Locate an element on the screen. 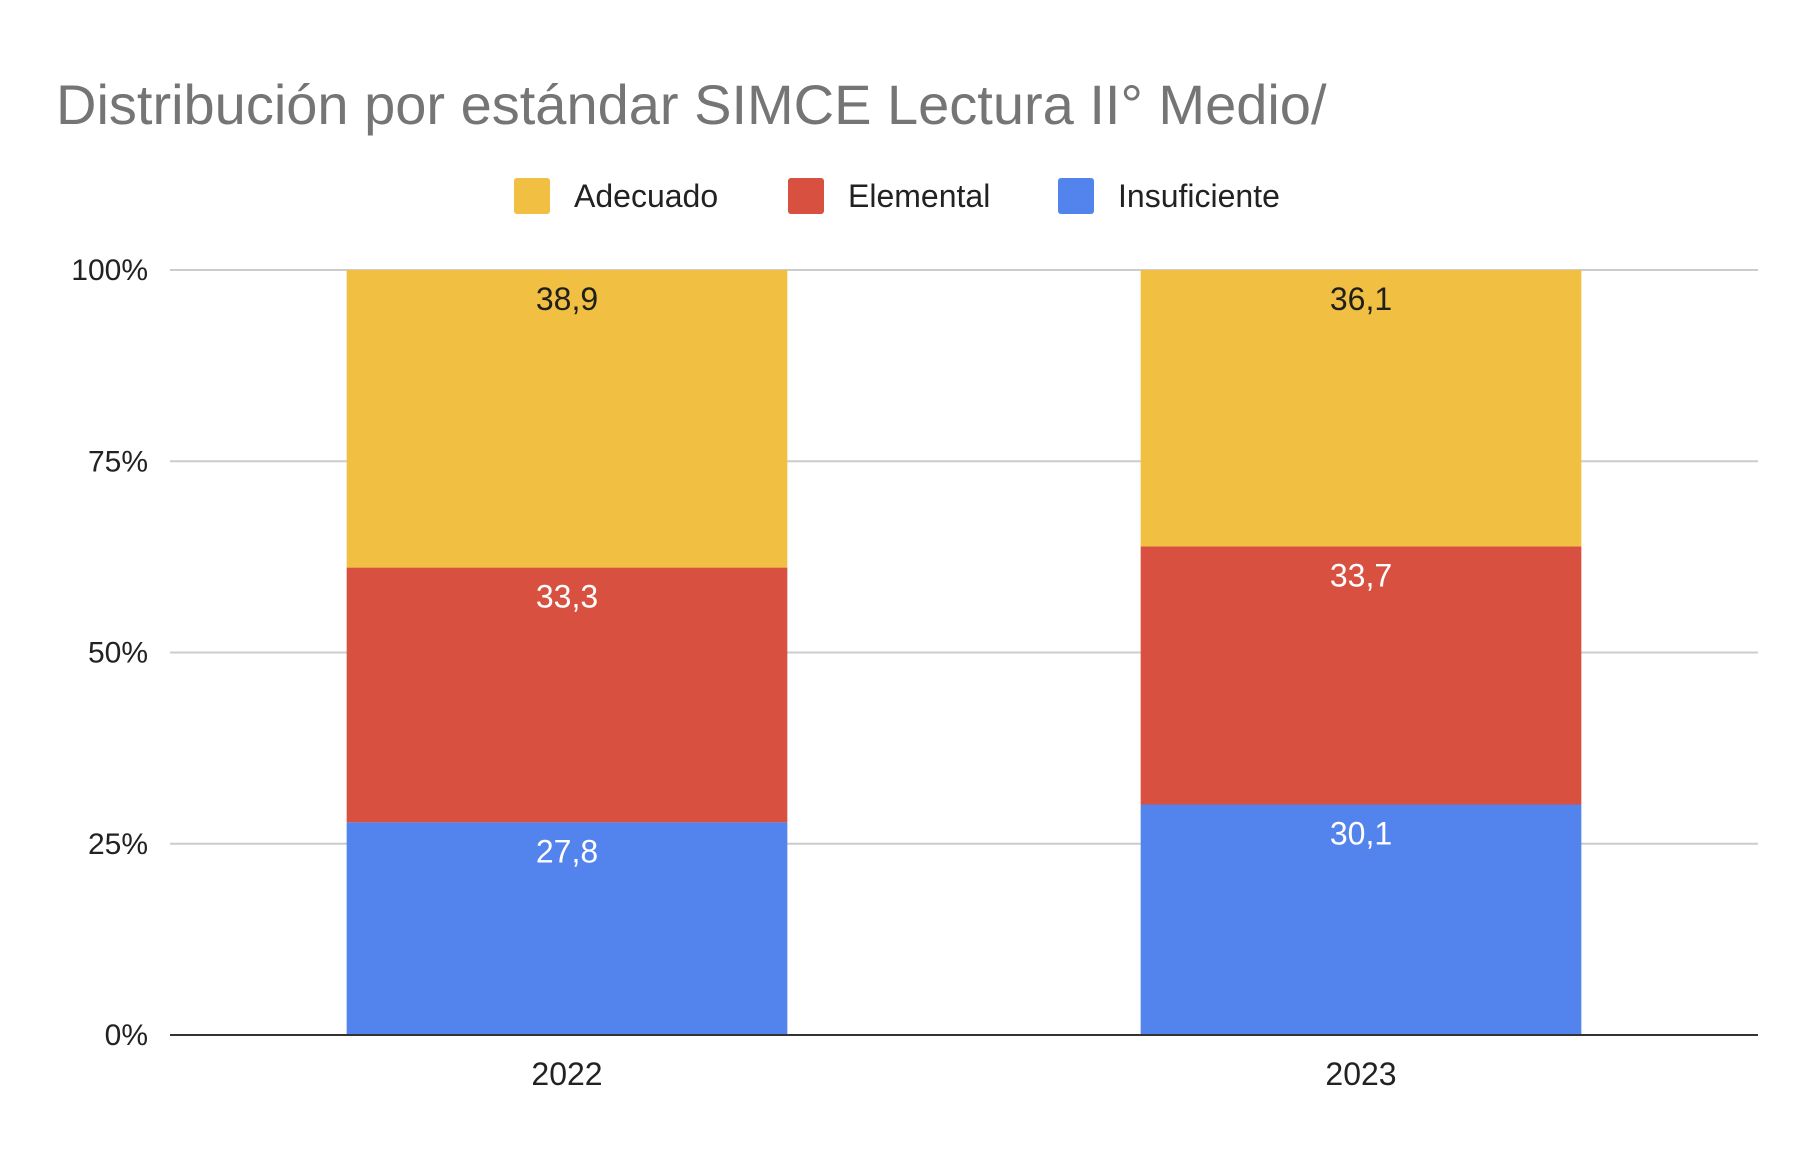 The image size is (1818, 1160). x-axis-tick-labels: 2022 2023 is located at coordinates (963, 1074).